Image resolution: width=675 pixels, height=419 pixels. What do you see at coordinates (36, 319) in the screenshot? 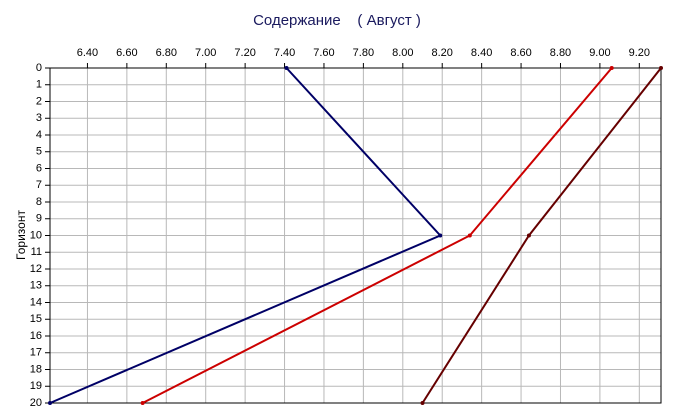
I see `y-tick-label: 15` at bounding box center [36, 319].